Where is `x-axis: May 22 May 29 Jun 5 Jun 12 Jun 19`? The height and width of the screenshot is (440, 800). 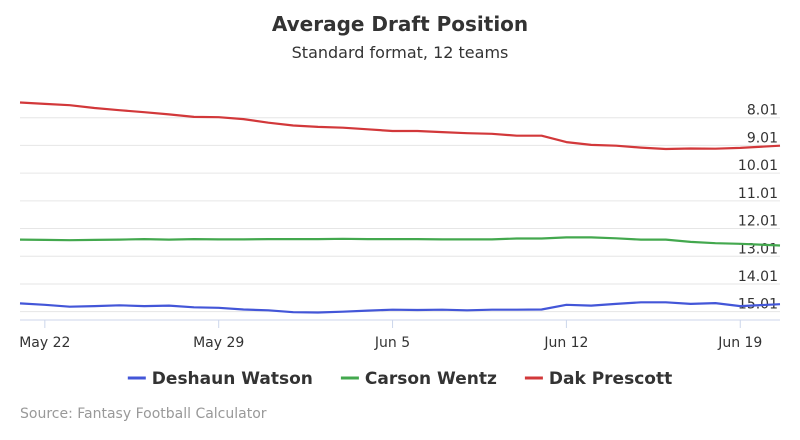 x-axis: May 22 May 29 Jun 5 Jun 12 Jun 19 is located at coordinates (399, 335).